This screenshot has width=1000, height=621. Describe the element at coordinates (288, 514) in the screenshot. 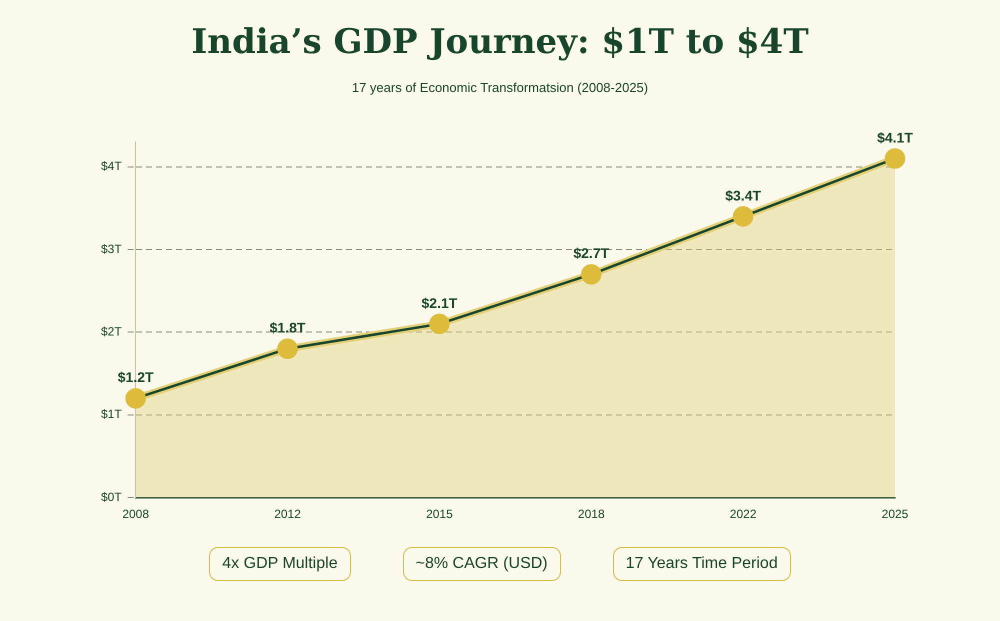

I see `x-tick-label: 2012` at that location.